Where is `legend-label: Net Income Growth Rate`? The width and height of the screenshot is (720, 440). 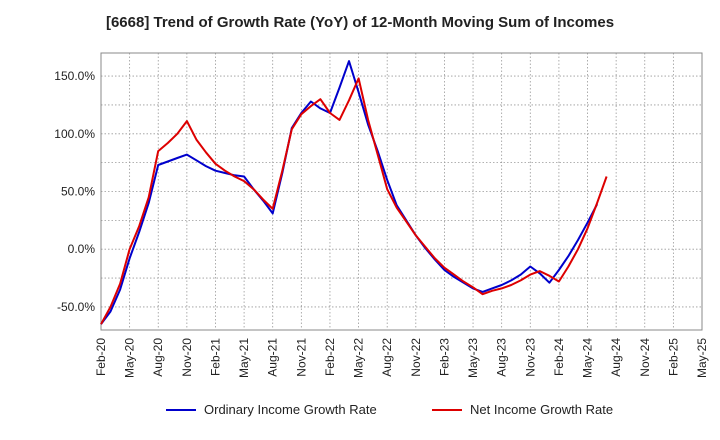
legend-label: Net Income Growth Rate is located at coordinates (541, 409).